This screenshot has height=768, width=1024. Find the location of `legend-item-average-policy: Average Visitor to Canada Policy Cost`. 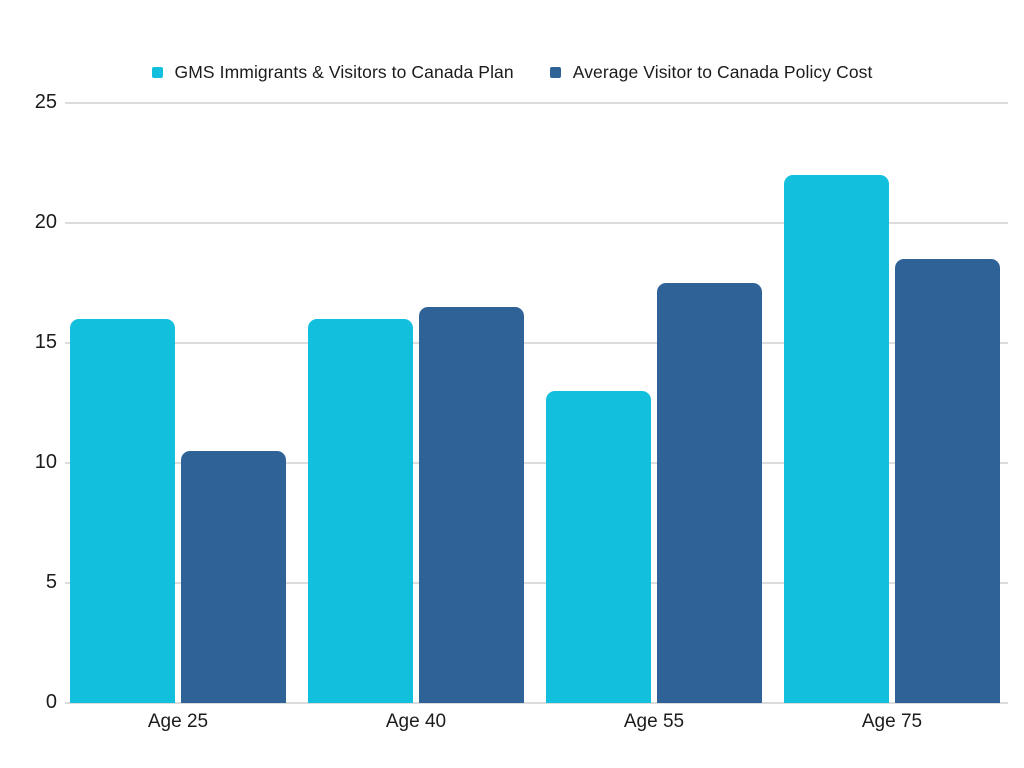

legend-item-average-policy: Average Visitor to Canada Policy Cost is located at coordinates (711, 72).